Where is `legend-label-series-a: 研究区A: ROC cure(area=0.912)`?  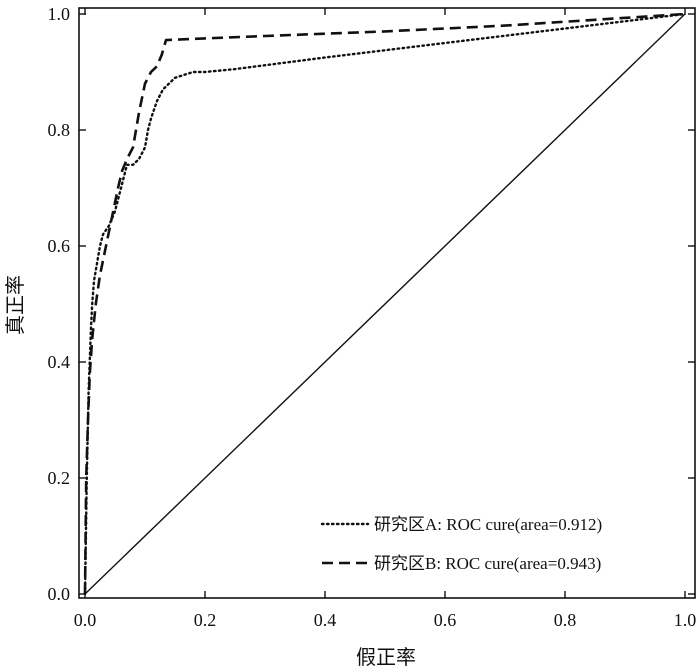 legend-label-series-a: 研究区A: ROC cure(area=0.912) is located at coordinates (488, 524).